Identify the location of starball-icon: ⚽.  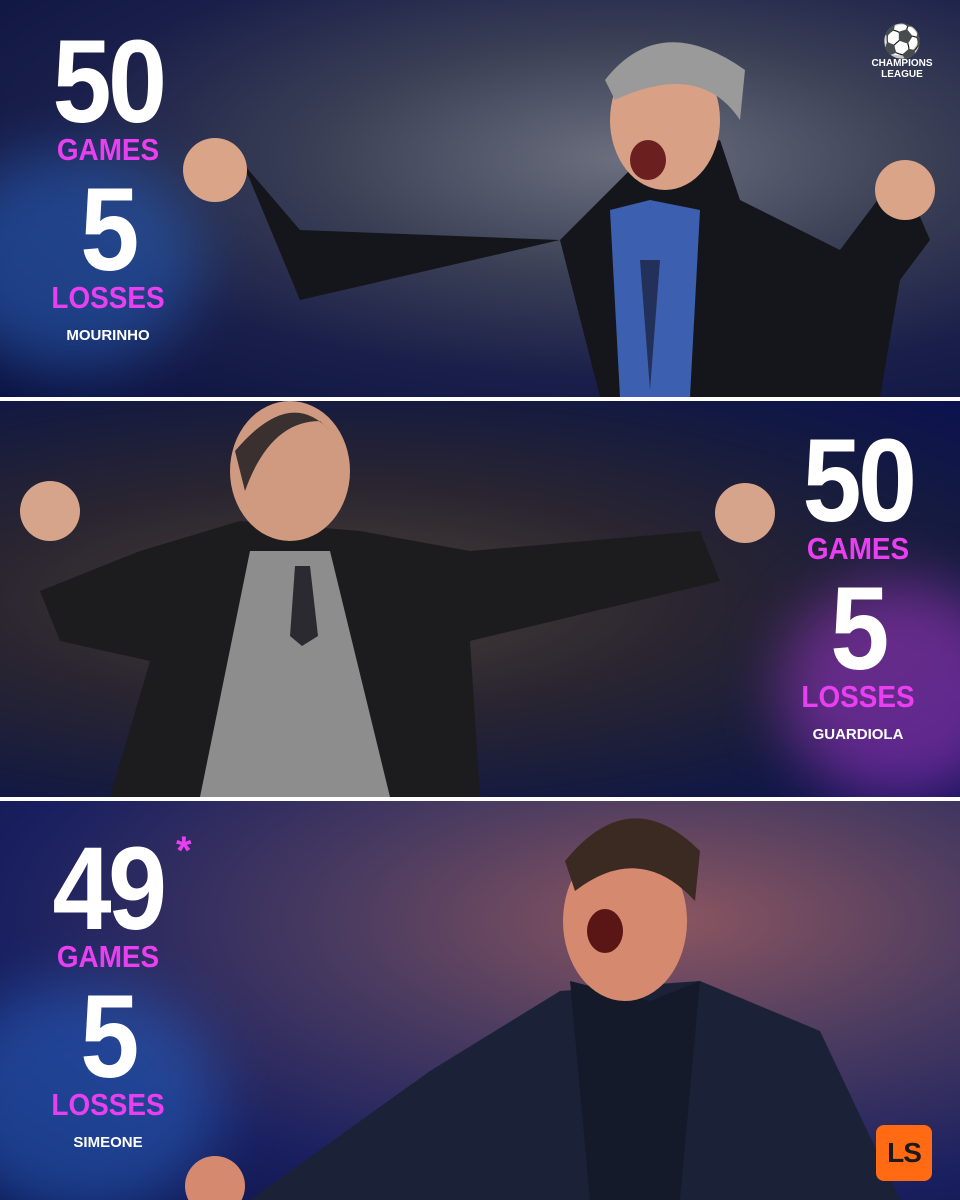
(902, 41).